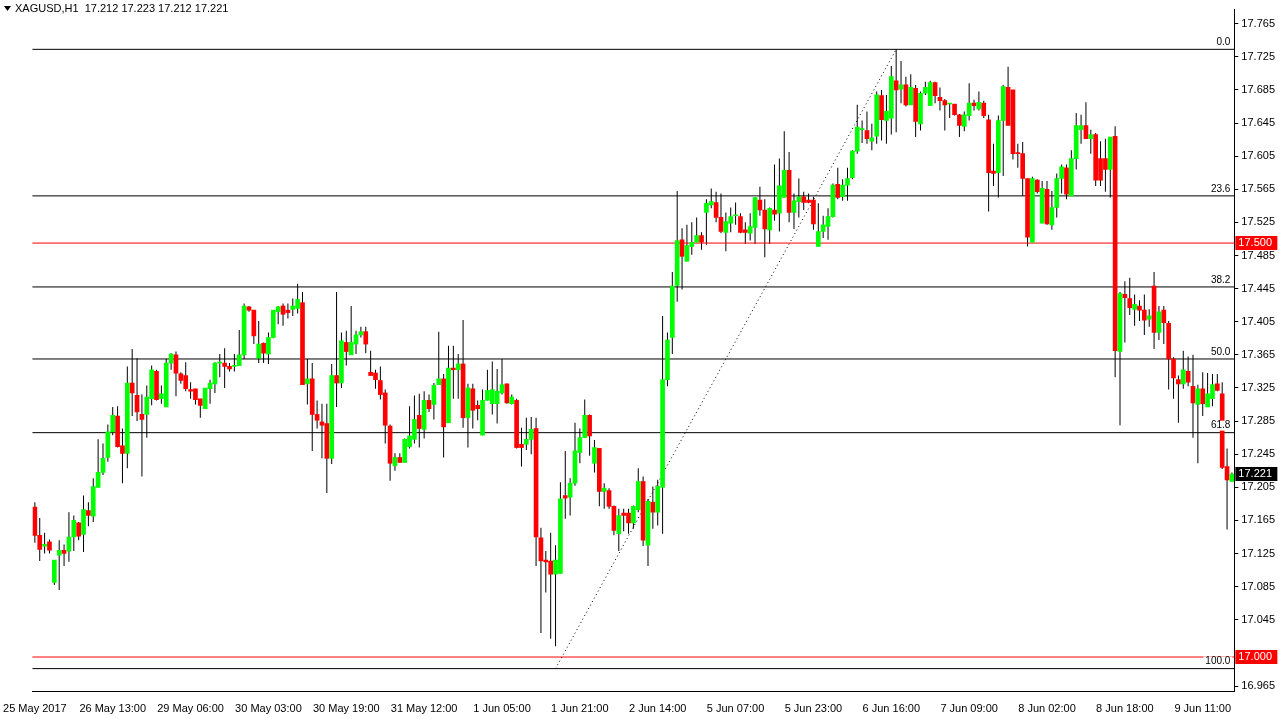  What do you see at coordinates (1220, 279) in the screenshot?
I see `annotation: 38.2` at bounding box center [1220, 279].